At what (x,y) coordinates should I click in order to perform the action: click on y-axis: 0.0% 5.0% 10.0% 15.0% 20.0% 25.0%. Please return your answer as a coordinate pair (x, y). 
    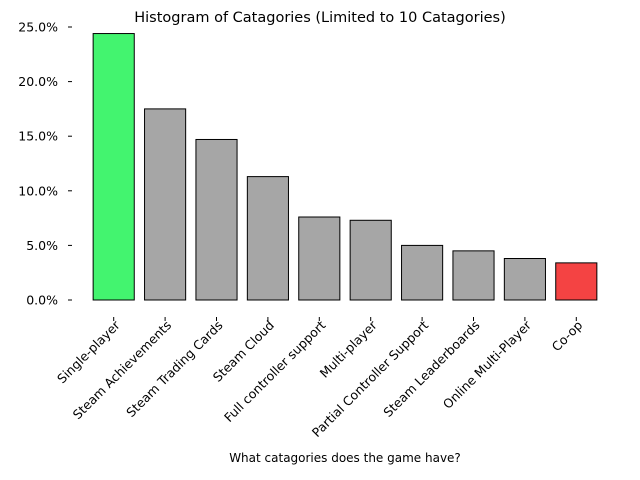
    Looking at the image, I should click on (45, 164).